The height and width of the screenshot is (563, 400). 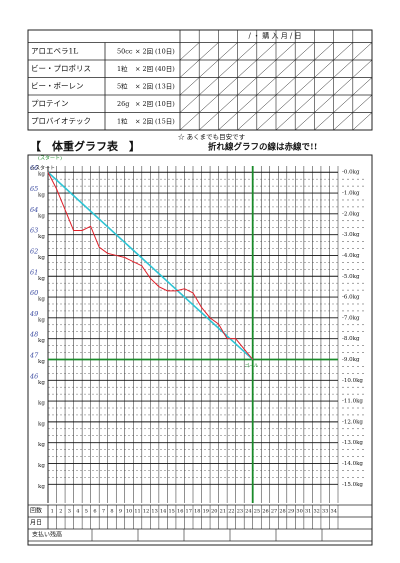 I want to click on y-tick-label: -11.0kg, so click(x=352, y=402).